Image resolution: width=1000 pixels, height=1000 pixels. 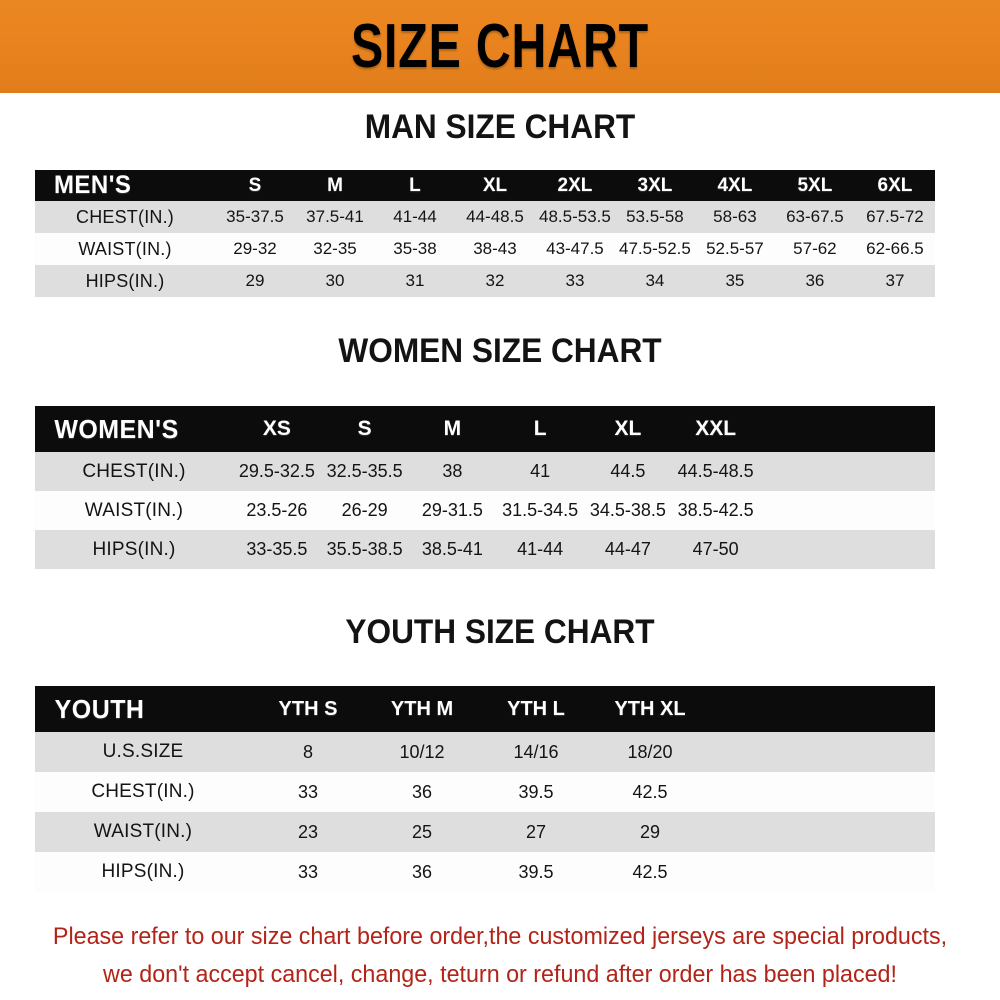 What do you see at coordinates (627, 549) in the screenshot?
I see `measurement-cell: 44-47` at bounding box center [627, 549].